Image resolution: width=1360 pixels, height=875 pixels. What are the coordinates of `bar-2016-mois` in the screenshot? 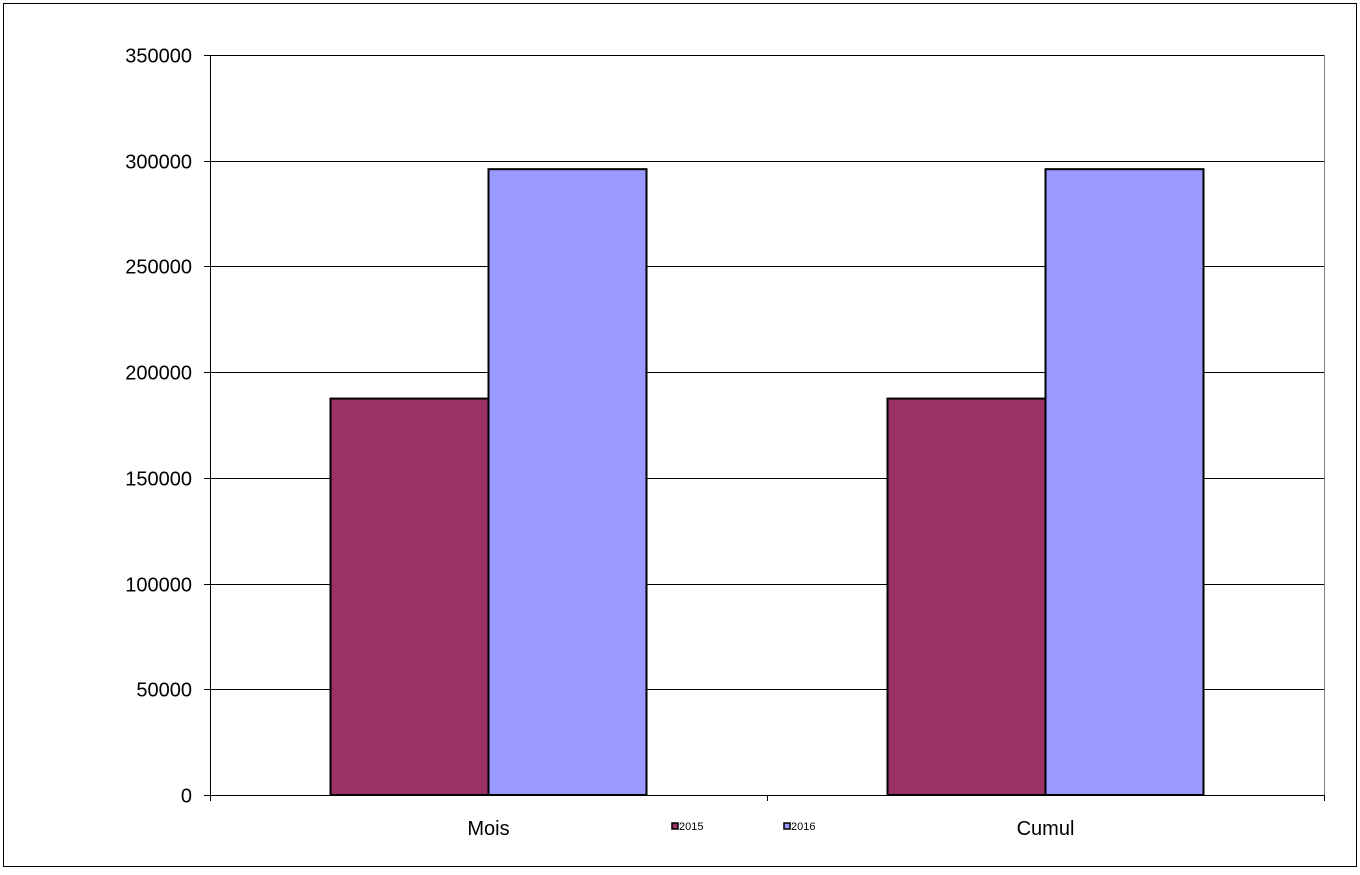 It's located at (567, 482).